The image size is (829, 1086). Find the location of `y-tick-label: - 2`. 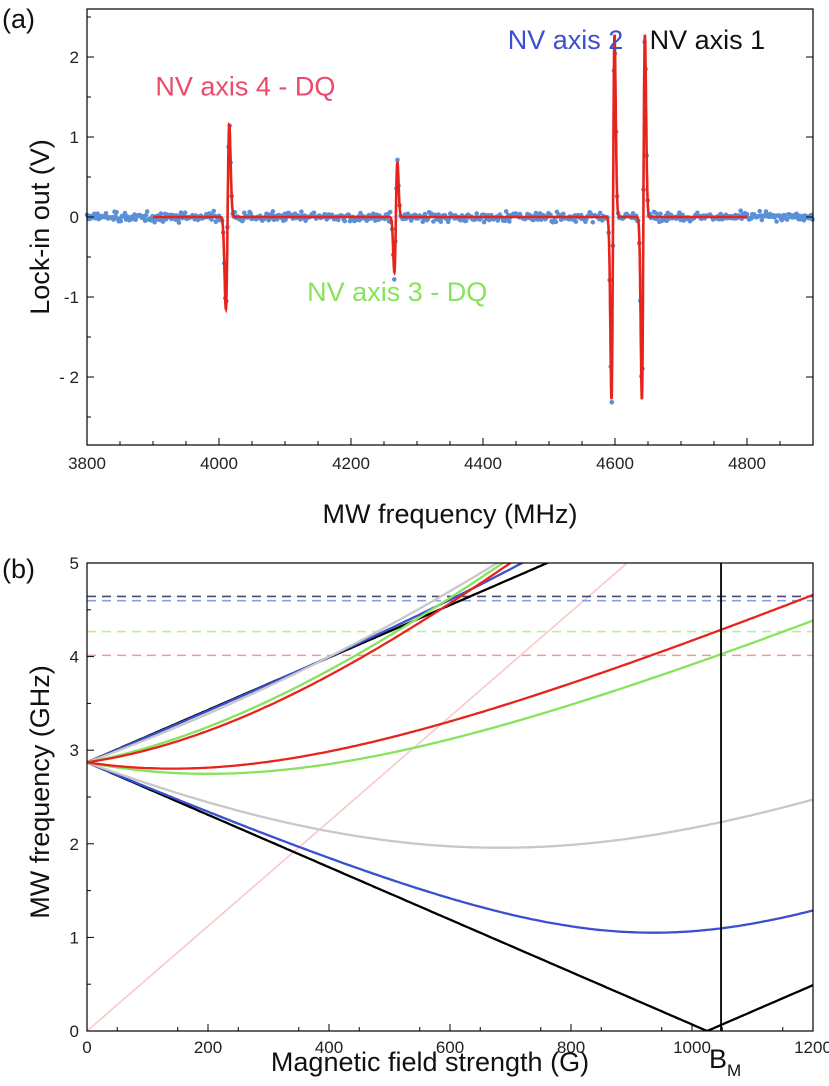

y-tick-label: - 2 is located at coordinates (69, 377).